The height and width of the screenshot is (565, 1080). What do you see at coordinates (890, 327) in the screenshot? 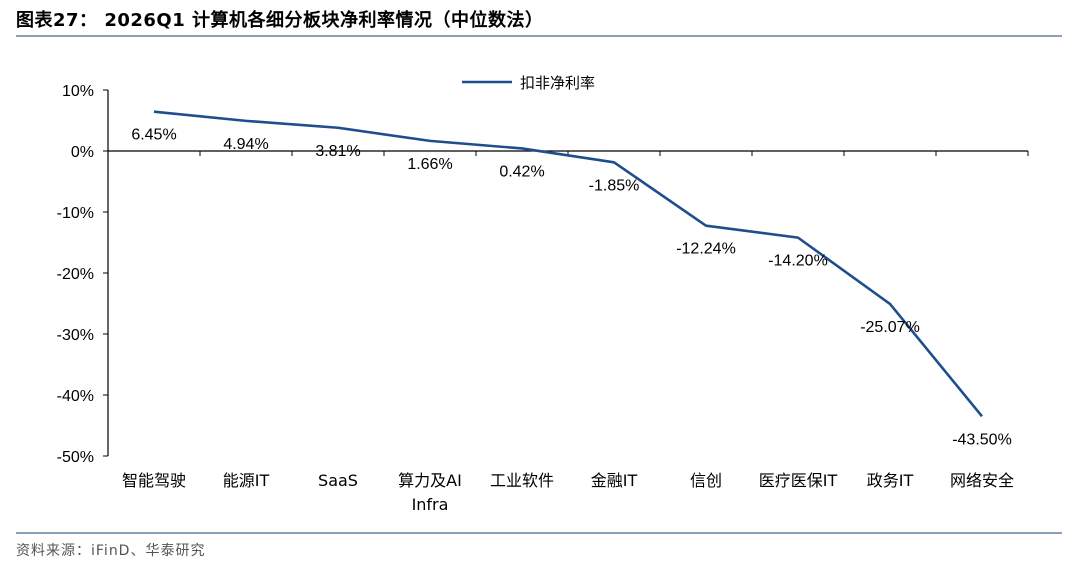
I see `data-label: -25.07%` at bounding box center [890, 327].